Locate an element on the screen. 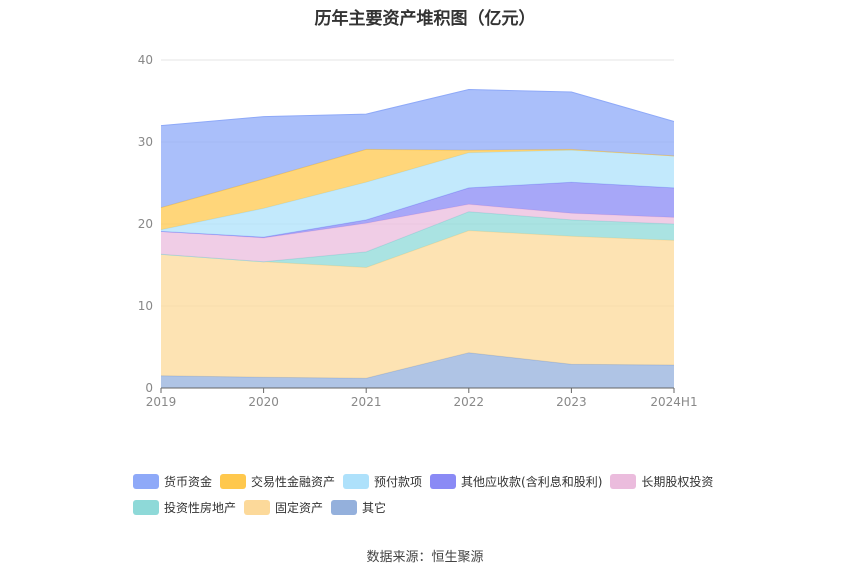  legend-label: 投资性房地产 is located at coordinates (200, 507).